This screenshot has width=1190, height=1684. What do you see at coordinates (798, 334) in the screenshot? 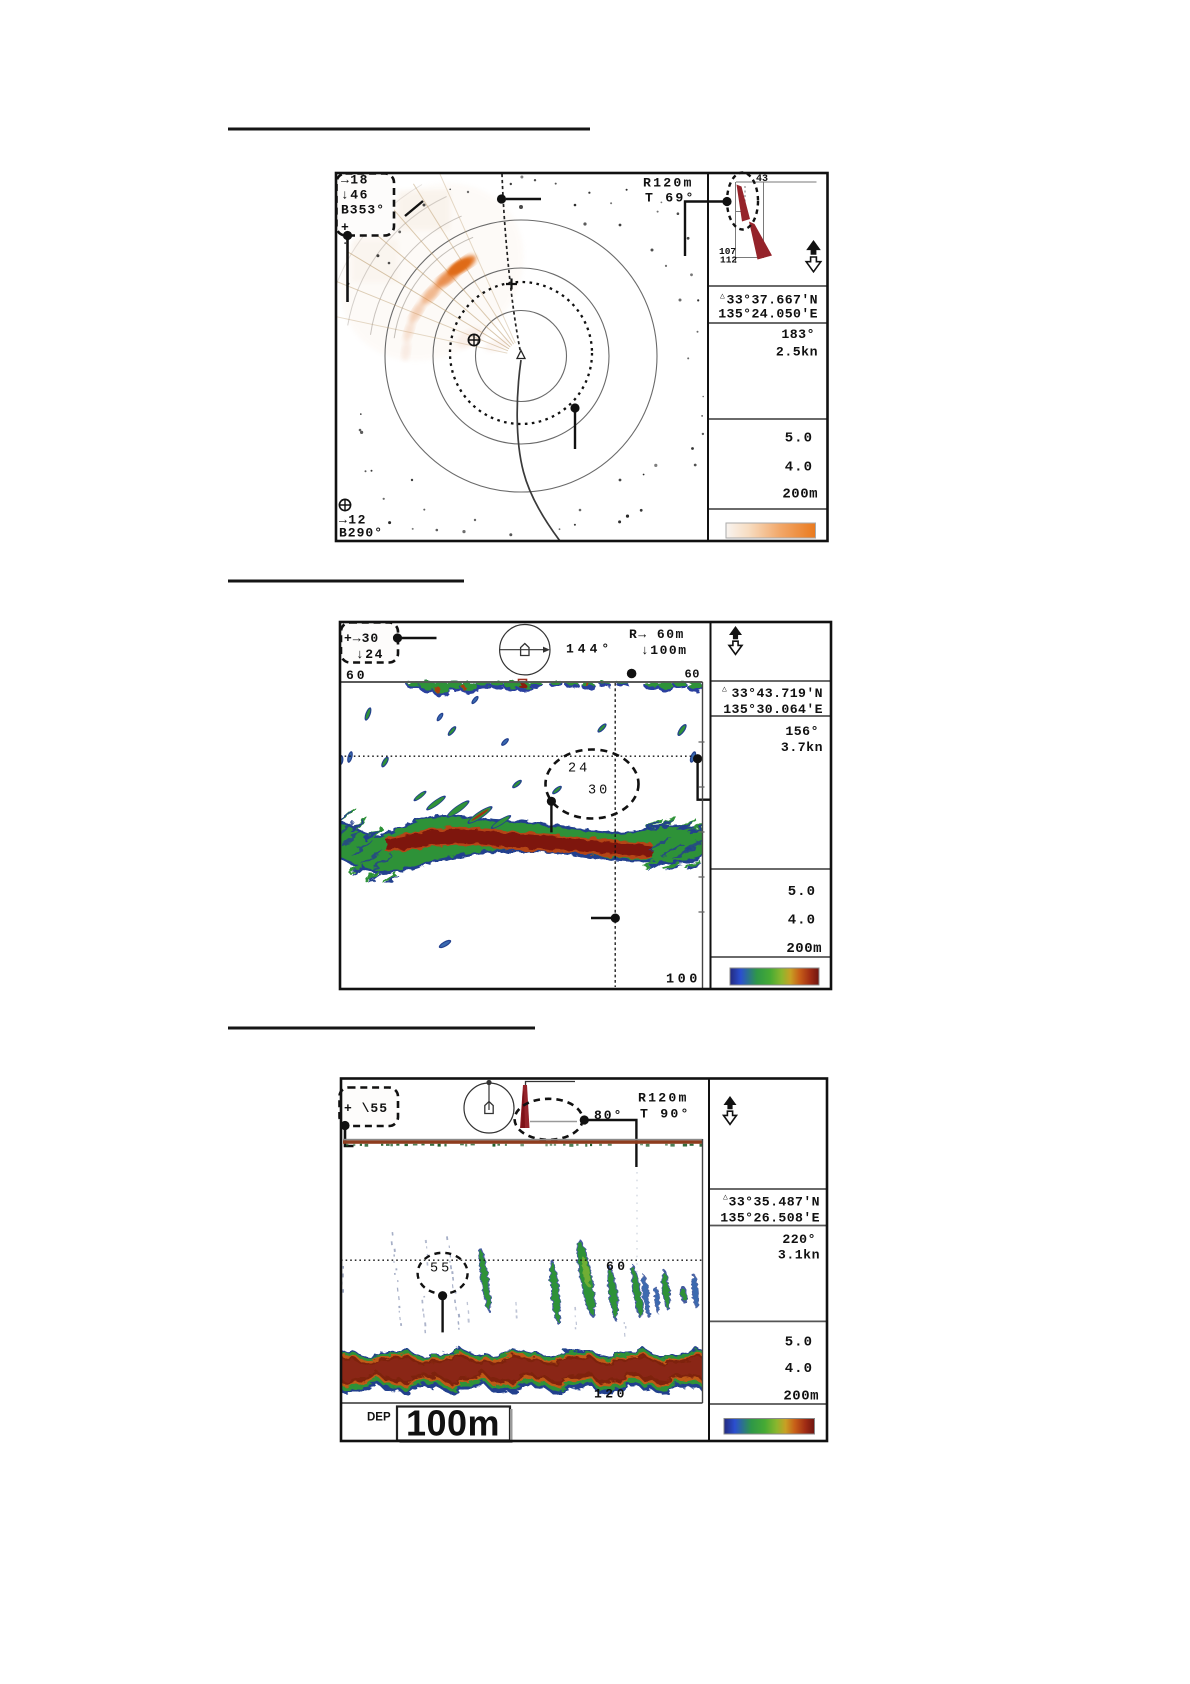
I see `svg-text: 183°` at bounding box center [798, 334].